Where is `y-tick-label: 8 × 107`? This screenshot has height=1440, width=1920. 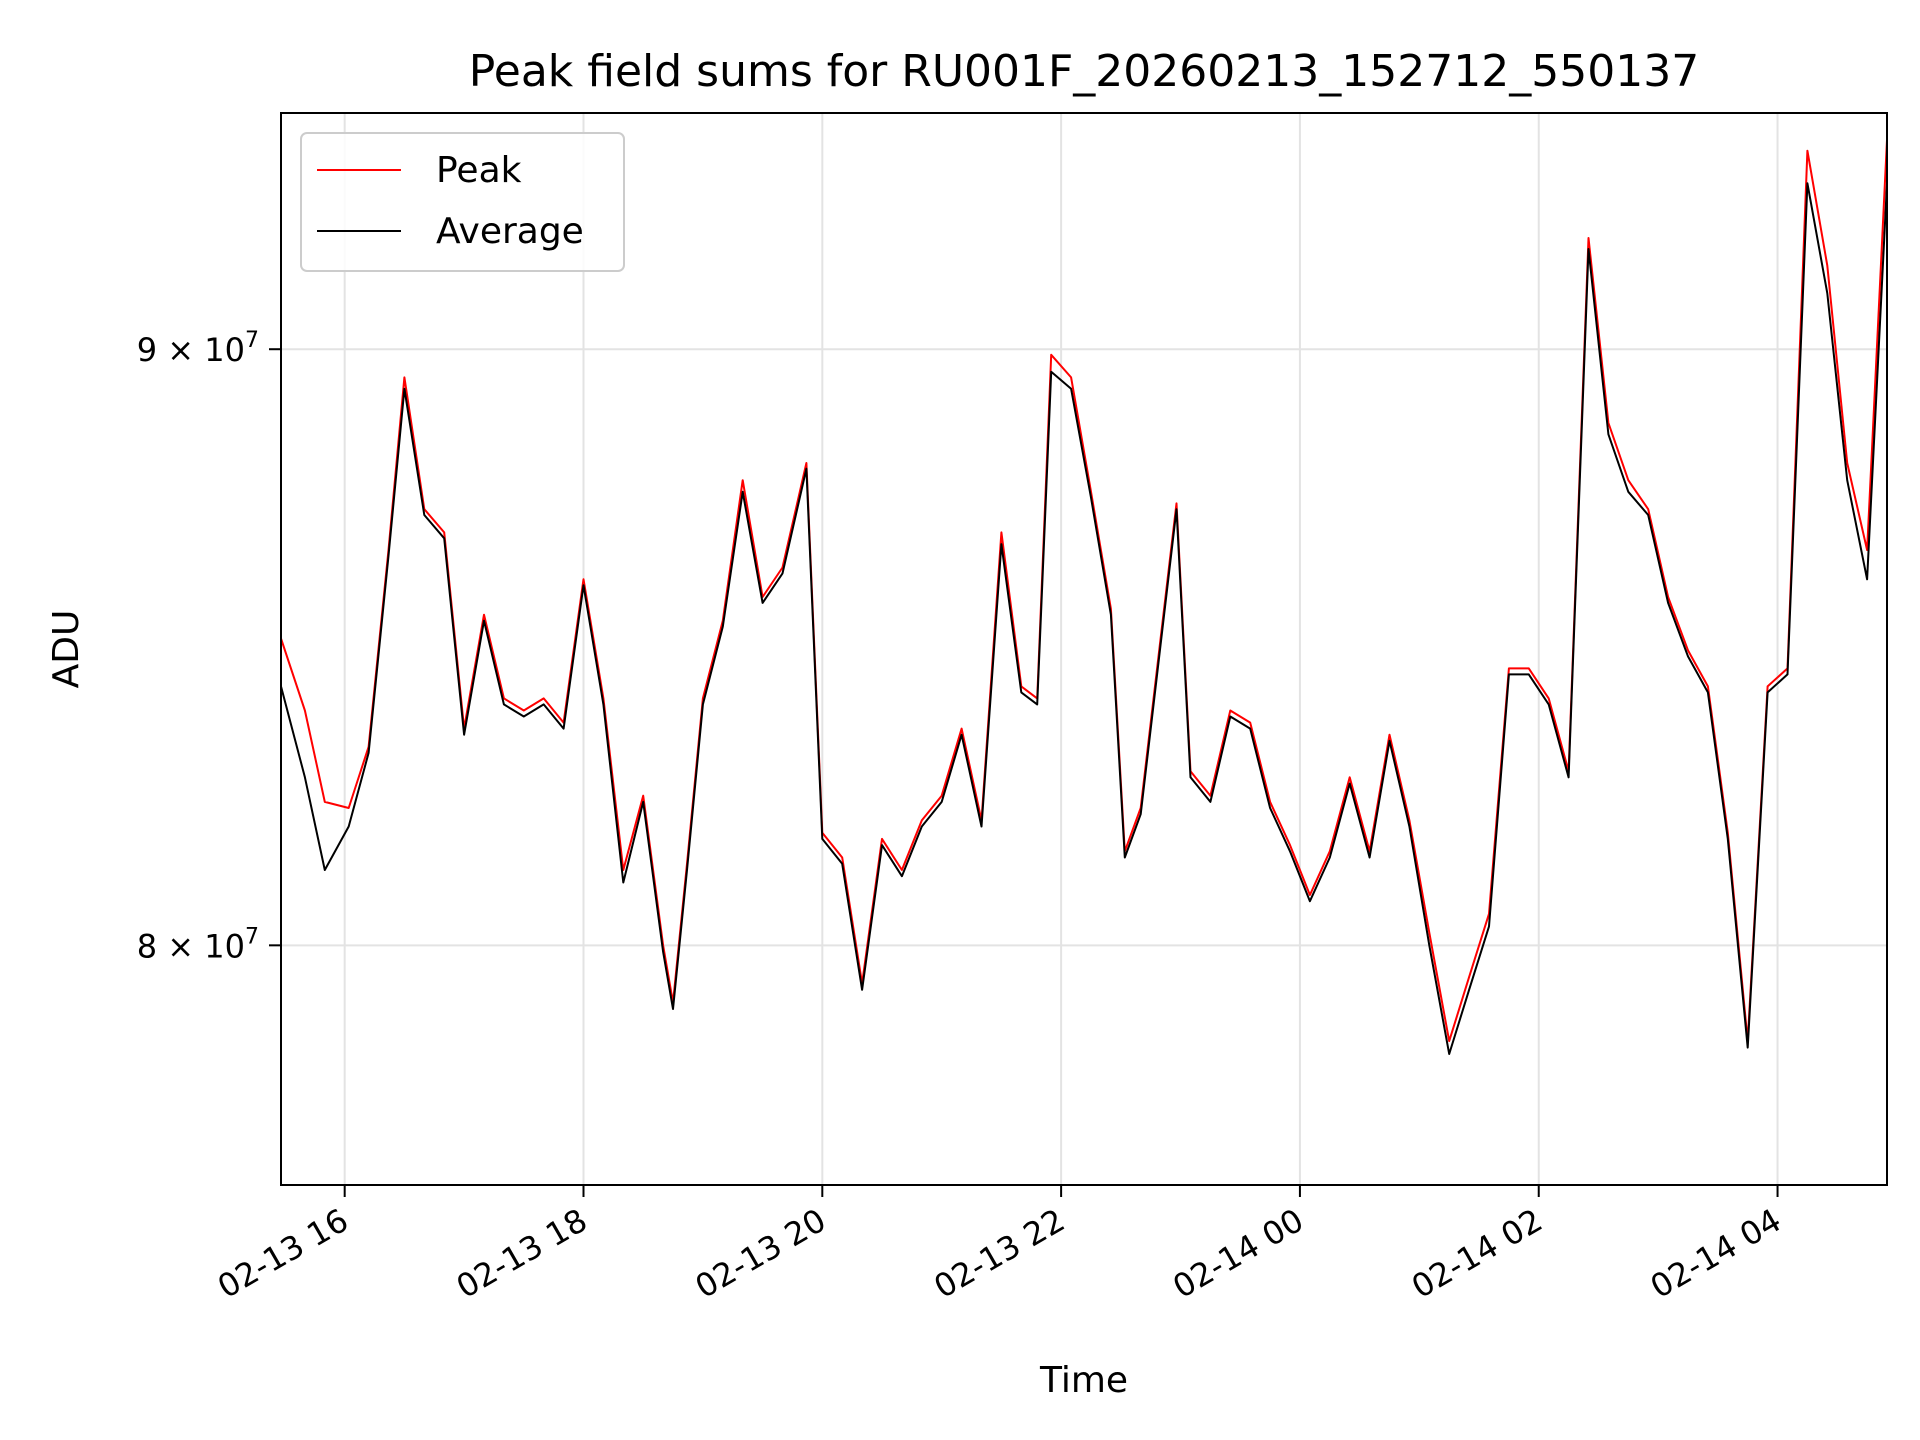
y-tick-label: 8 × 107 is located at coordinates (198, 944).